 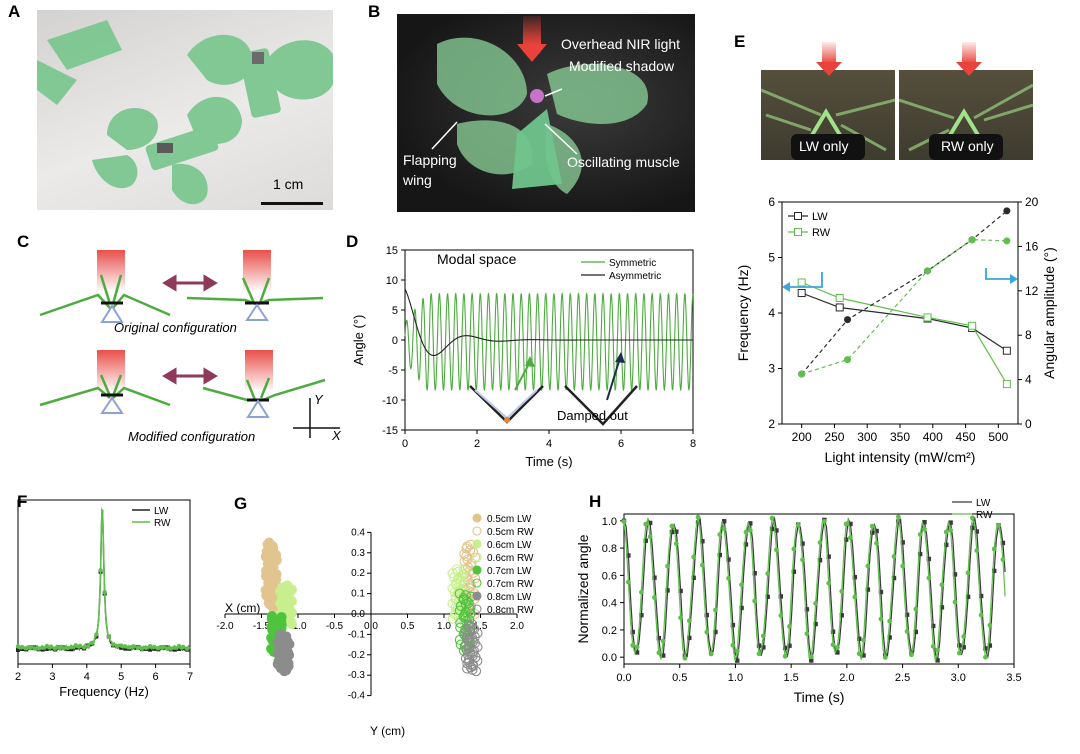 What do you see at coordinates (1032, 291) in the screenshot?
I see `e-y2-tick-label: 12` at bounding box center [1032, 291].